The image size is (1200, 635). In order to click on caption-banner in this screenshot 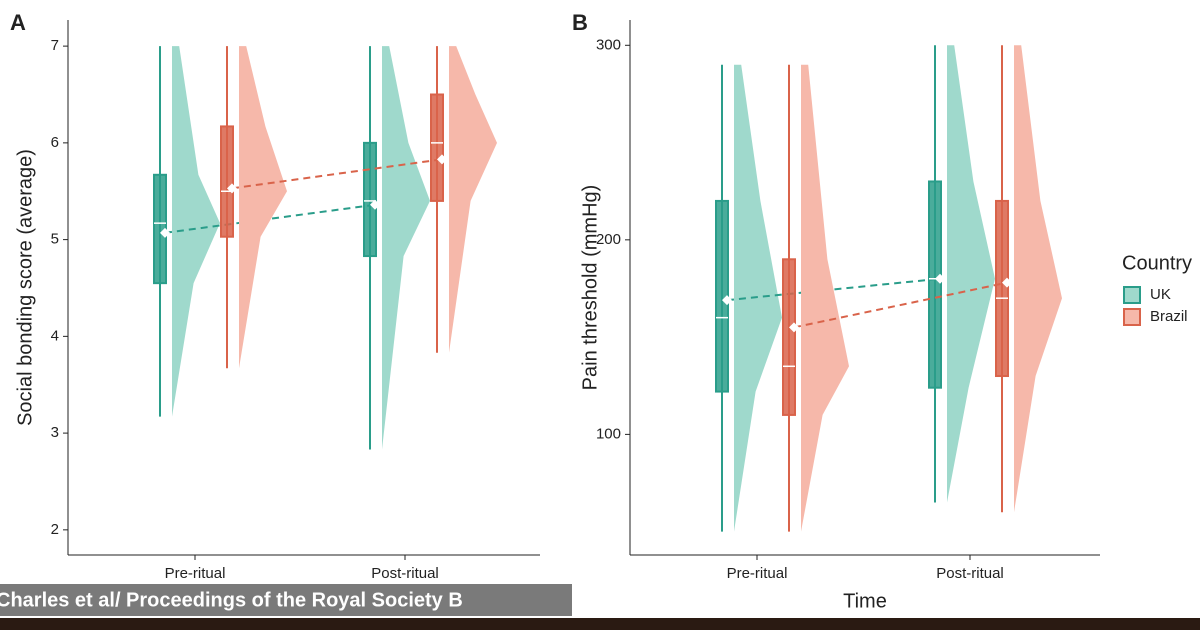, I will do `click(286, 600)`.